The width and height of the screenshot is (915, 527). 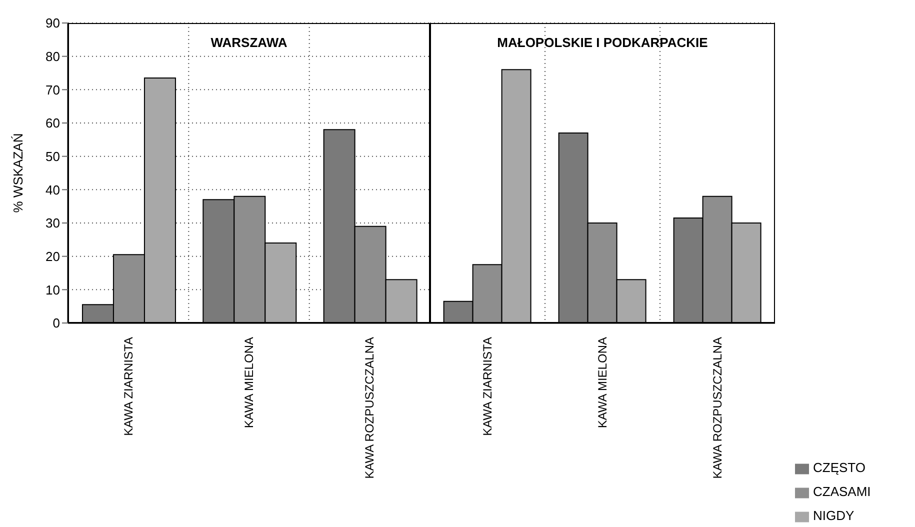 What do you see at coordinates (53, 256) in the screenshot?
I see `y-tick-label: 20` at bounding box center [53, 256].